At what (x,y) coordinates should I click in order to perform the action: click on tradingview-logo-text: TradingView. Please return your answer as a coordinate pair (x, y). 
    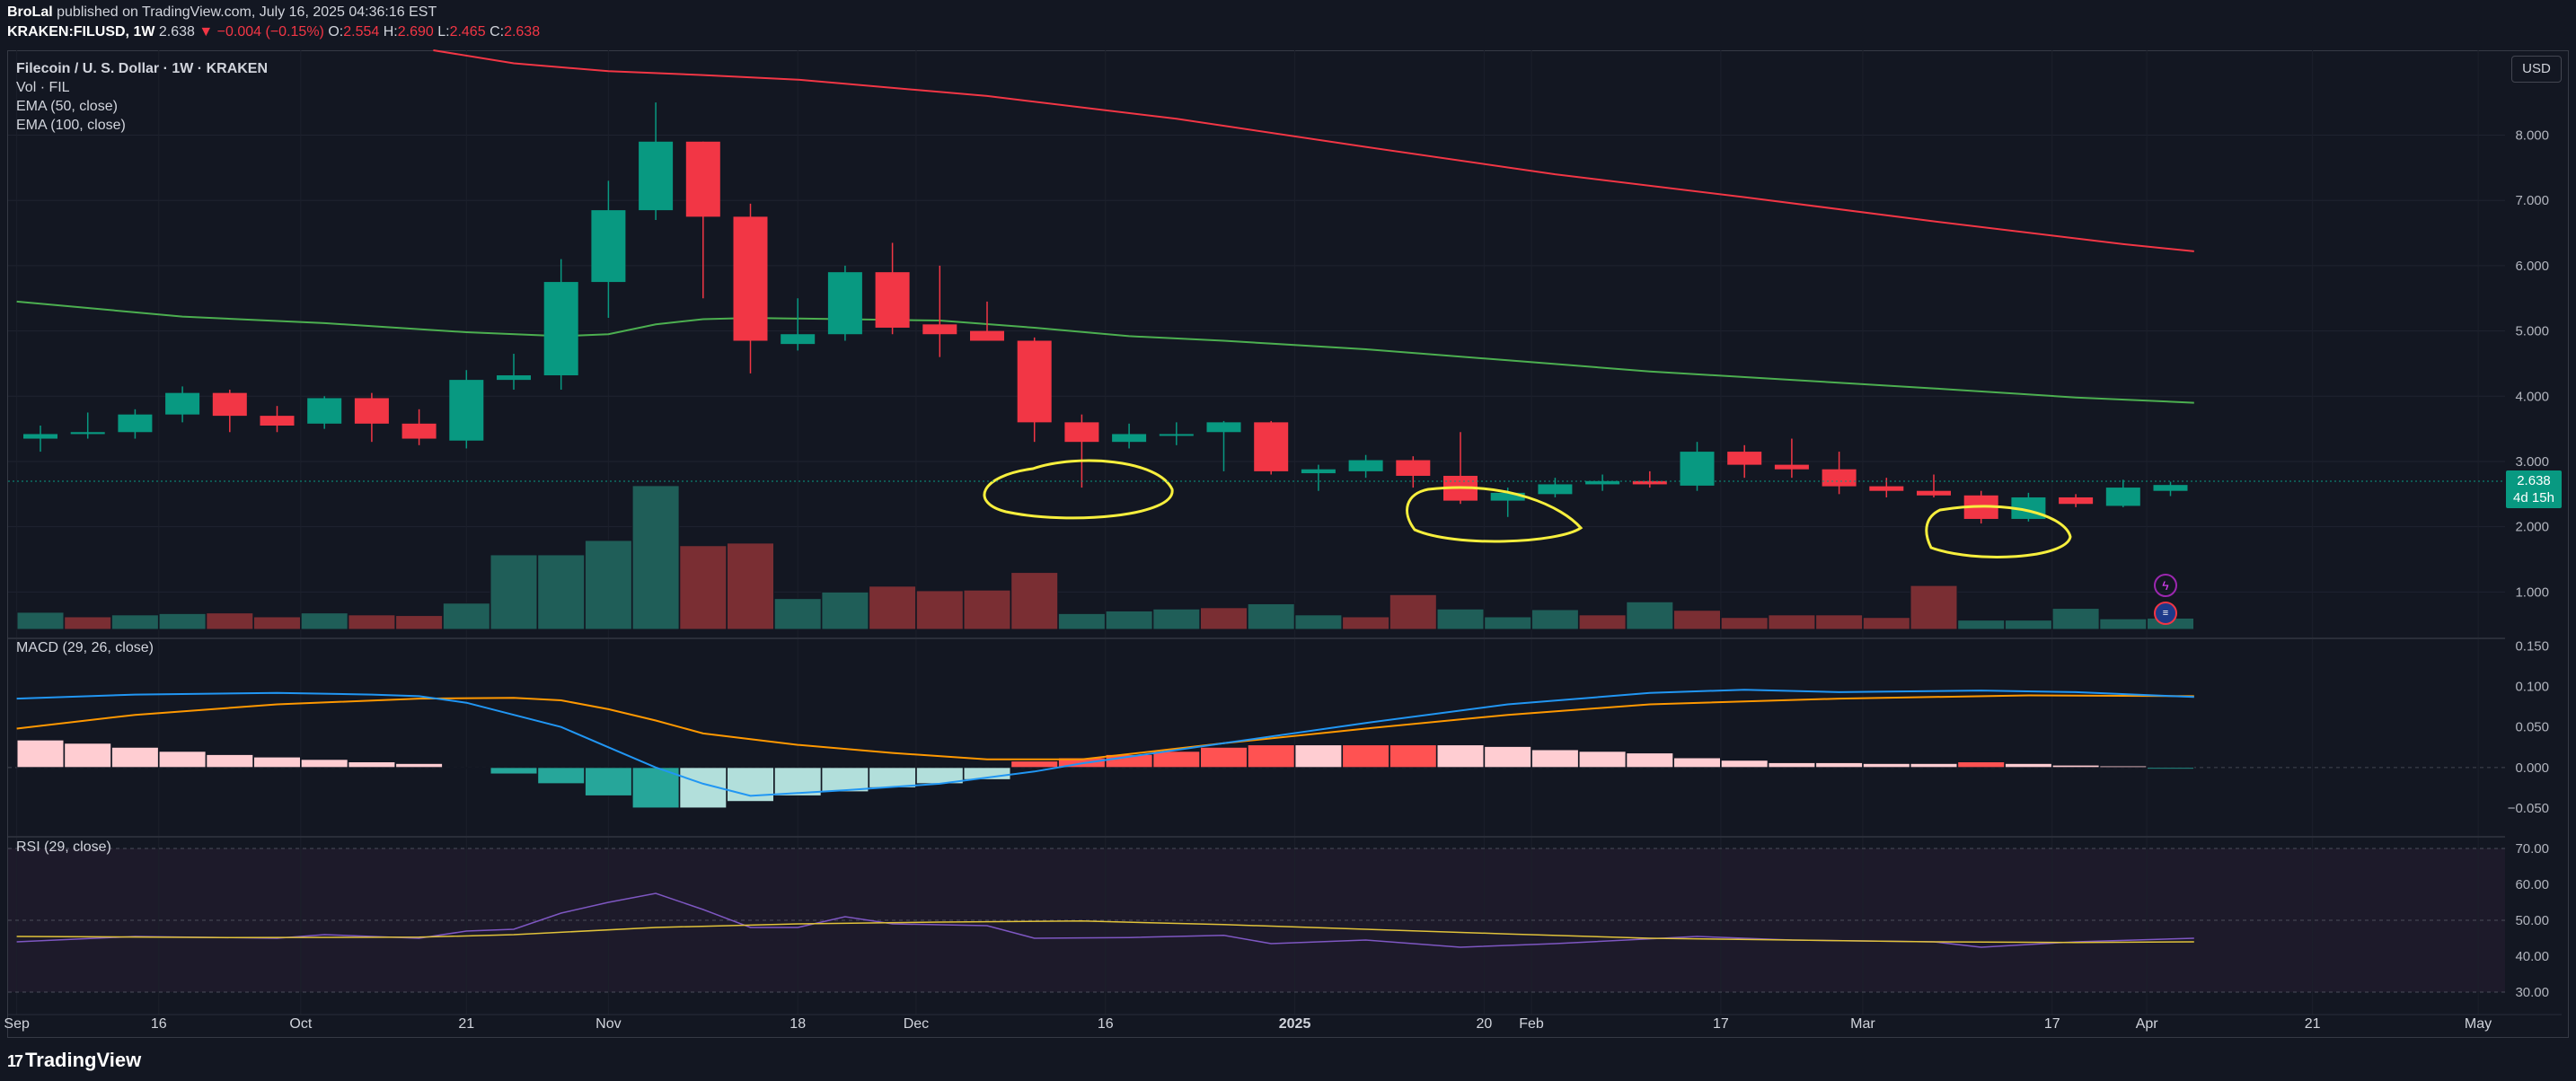
    Looking at the image, I should click on (83, 1060).